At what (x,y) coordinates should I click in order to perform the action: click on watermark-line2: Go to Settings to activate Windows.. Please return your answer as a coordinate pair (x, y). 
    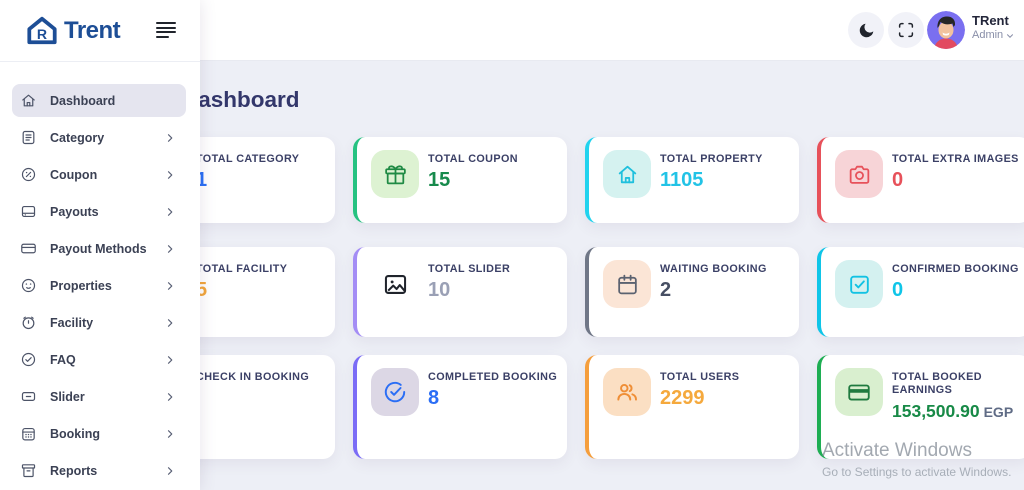
    Looking at the image, I should click on (917, 472).